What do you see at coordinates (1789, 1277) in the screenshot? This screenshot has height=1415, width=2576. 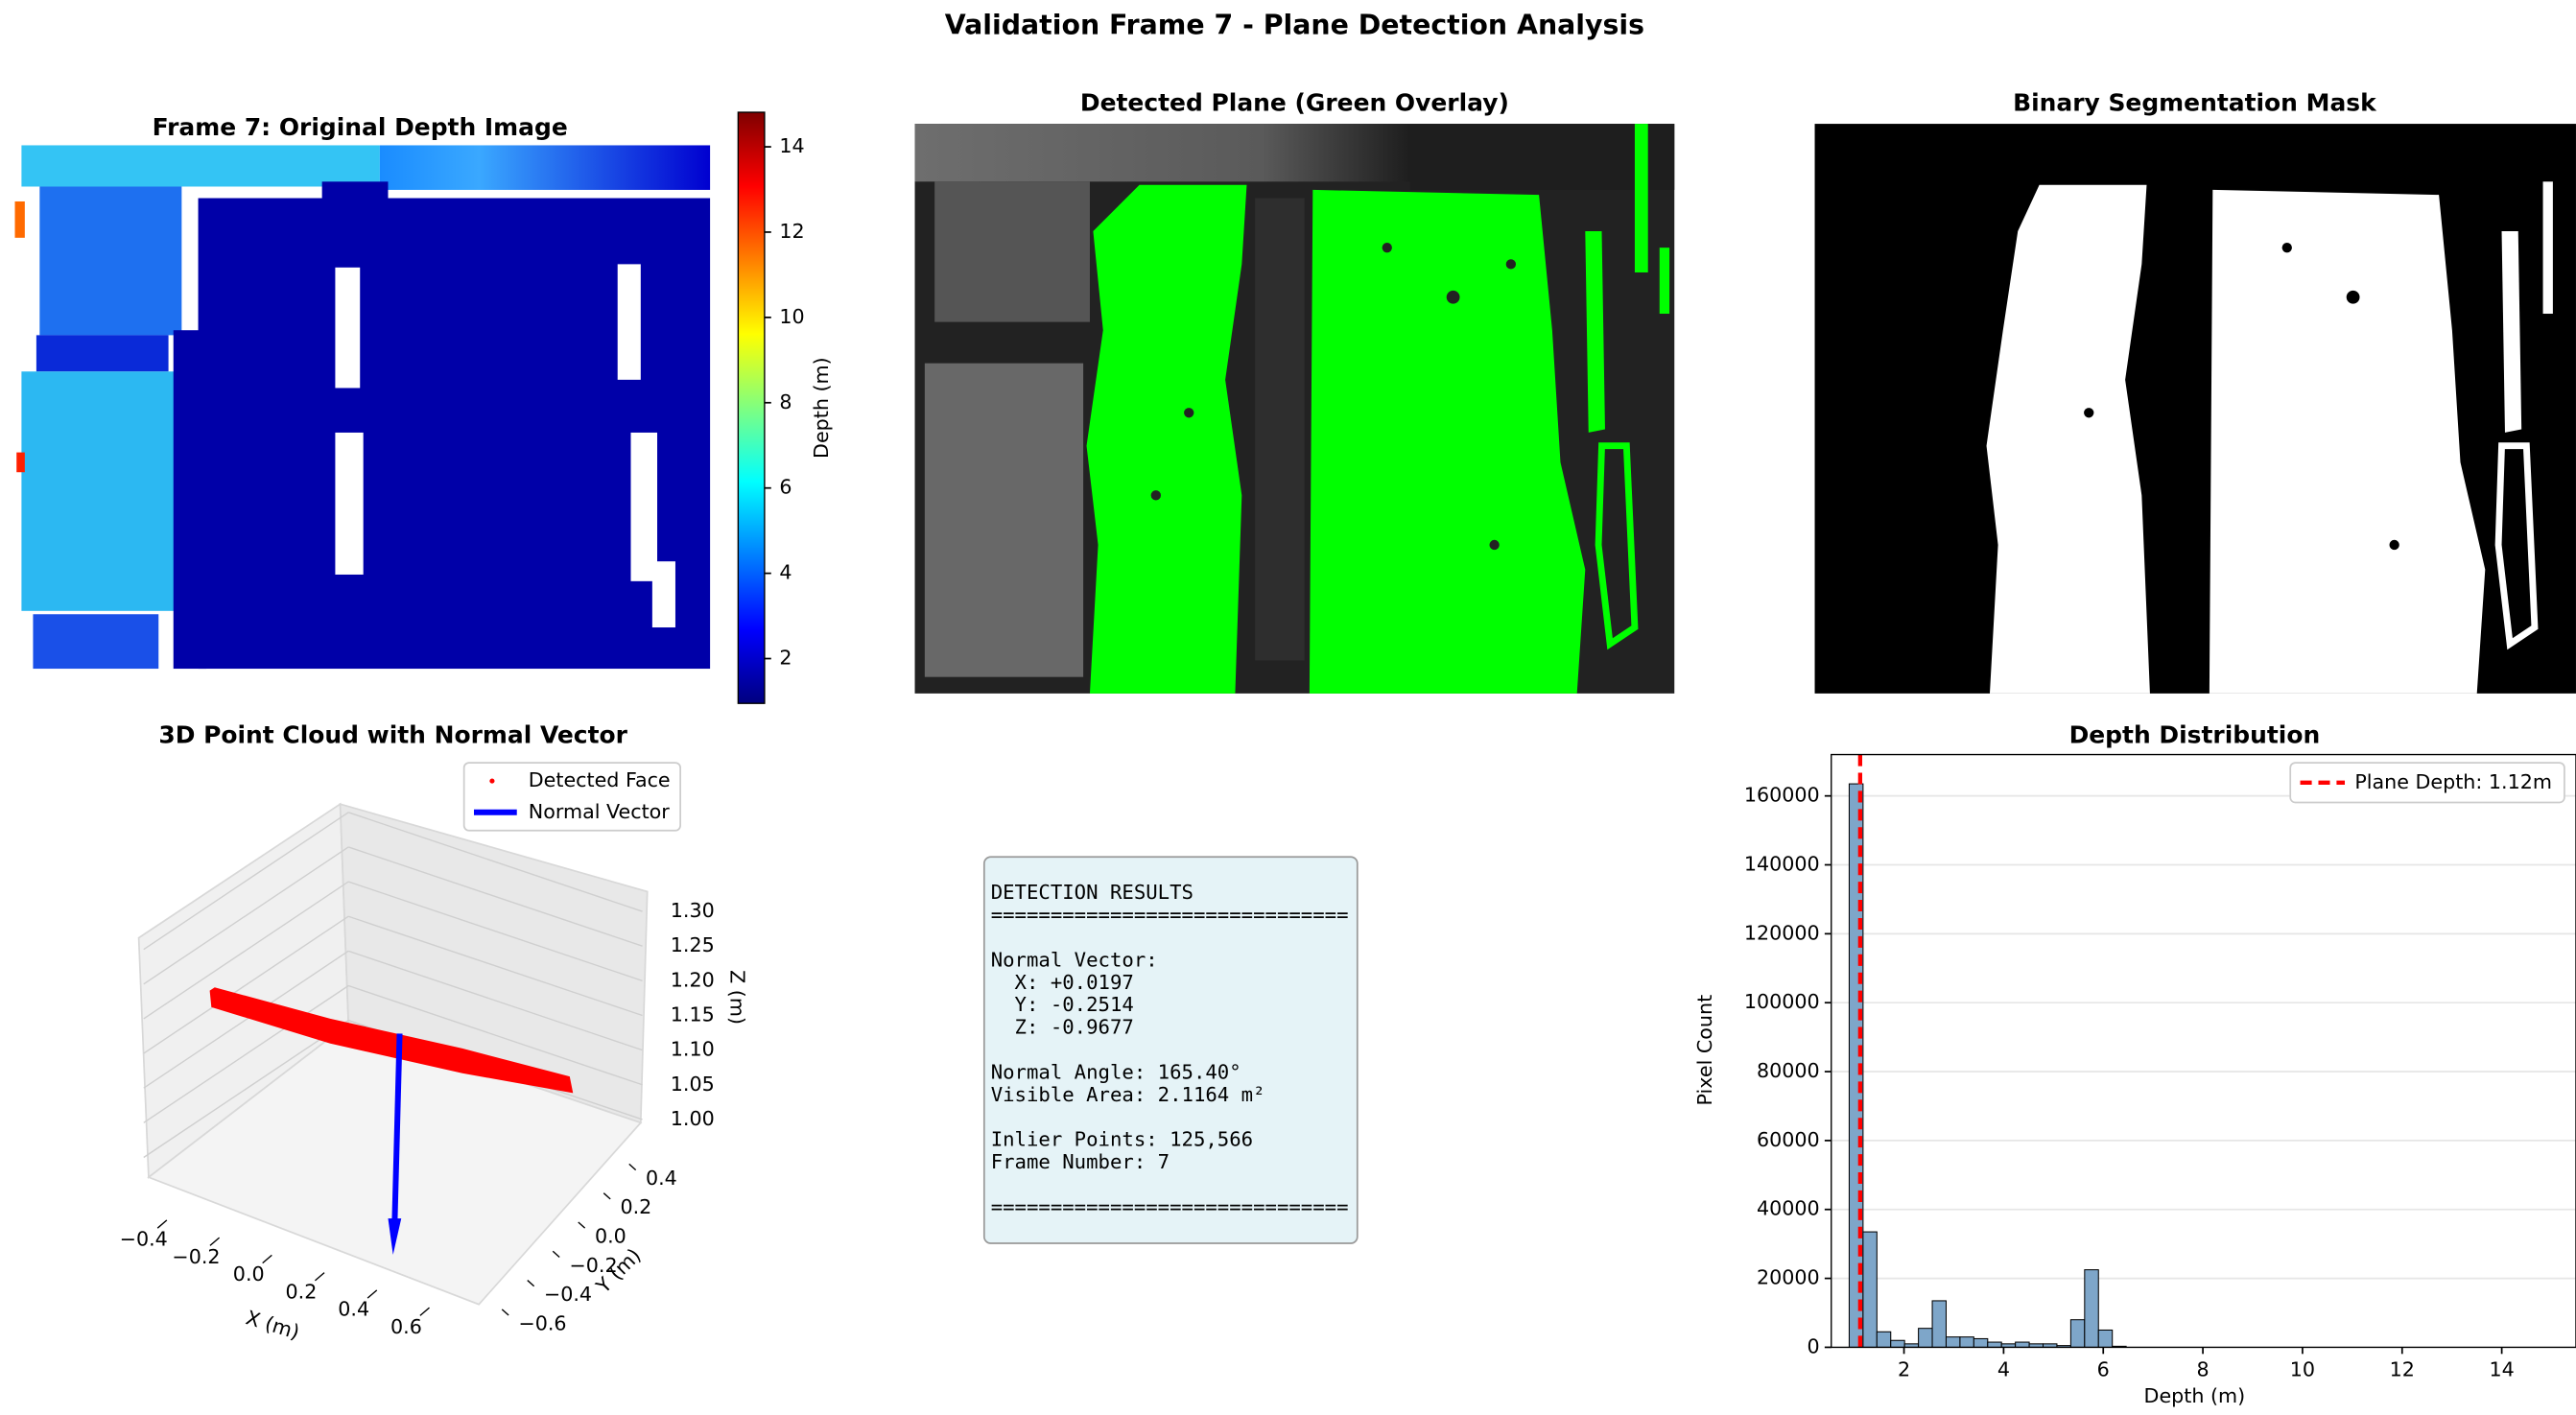 I see `y-tick-label: 20000` at bounding box center [1789, 1277].